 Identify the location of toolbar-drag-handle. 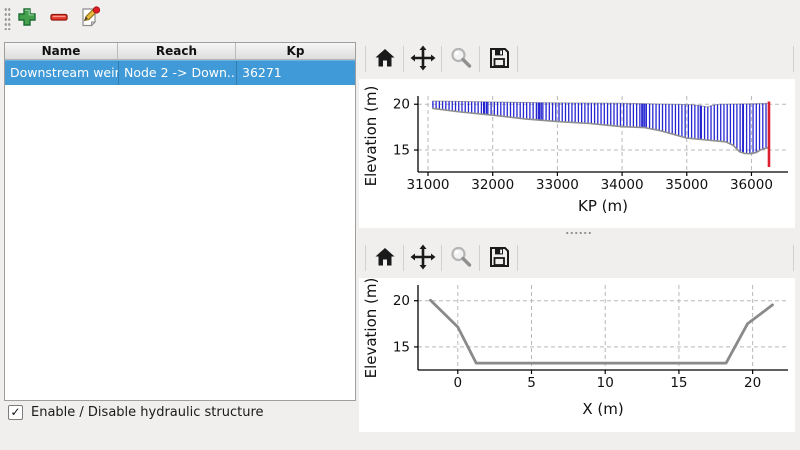
(7, 18).